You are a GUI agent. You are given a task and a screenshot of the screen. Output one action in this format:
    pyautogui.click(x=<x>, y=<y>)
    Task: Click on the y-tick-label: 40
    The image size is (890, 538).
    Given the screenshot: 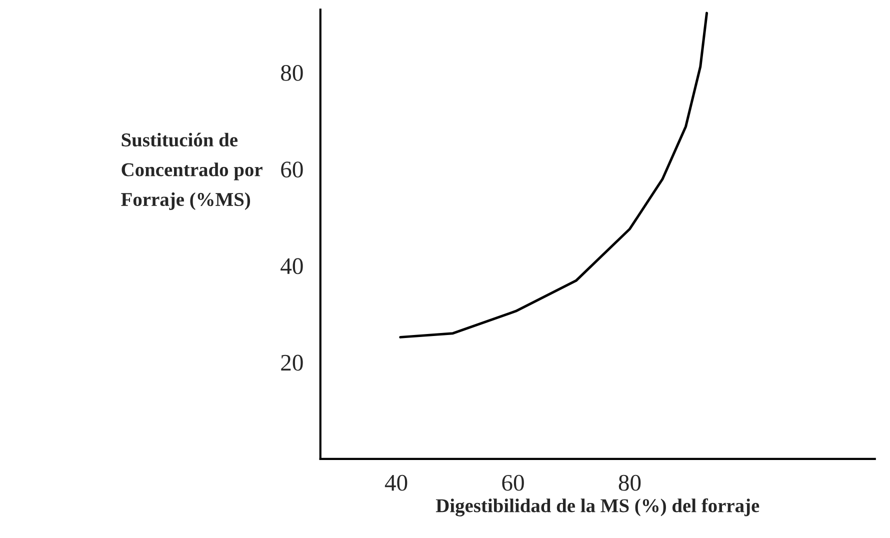 What is the action you would take?
    pyautogui.click(x=291, y=266)
    